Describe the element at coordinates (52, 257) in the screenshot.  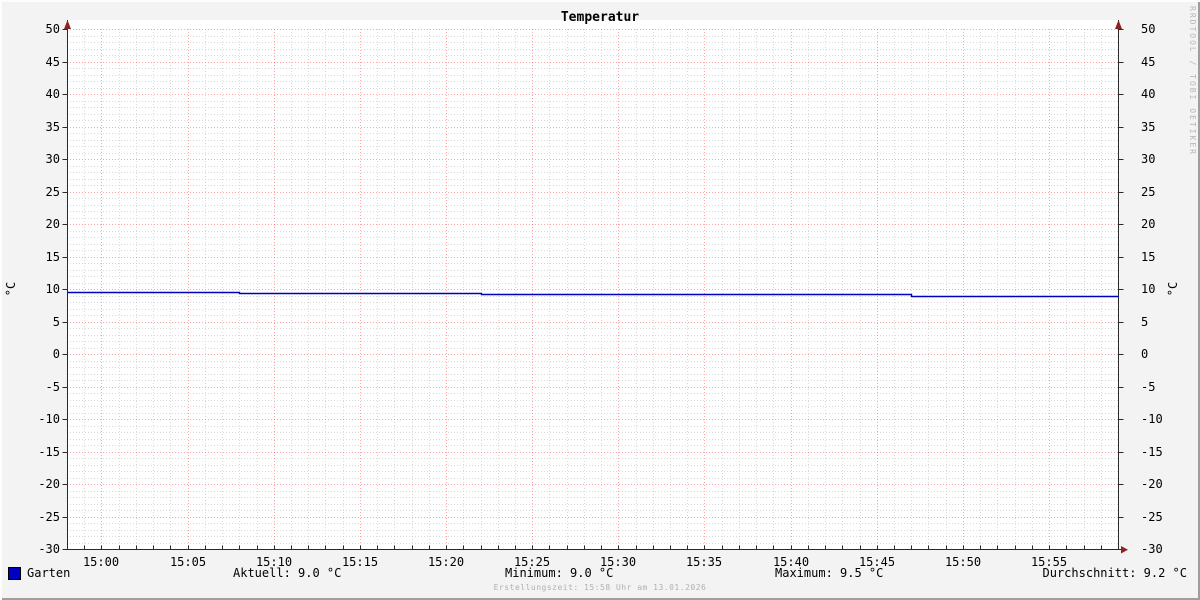
I see `y-axis-tick-label-left: 15` at that location.